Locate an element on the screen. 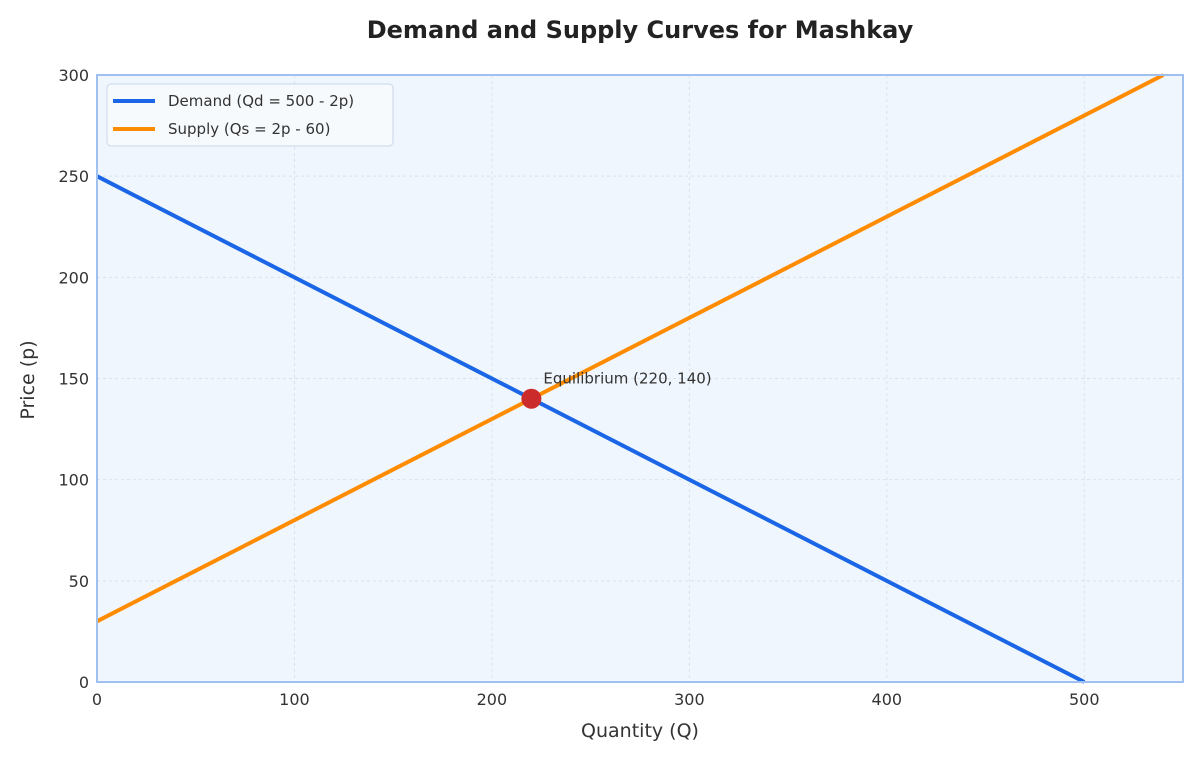 This screenshot has height=760, width=1200. x-tick-label: 300 is located at coordinates (689, 699).